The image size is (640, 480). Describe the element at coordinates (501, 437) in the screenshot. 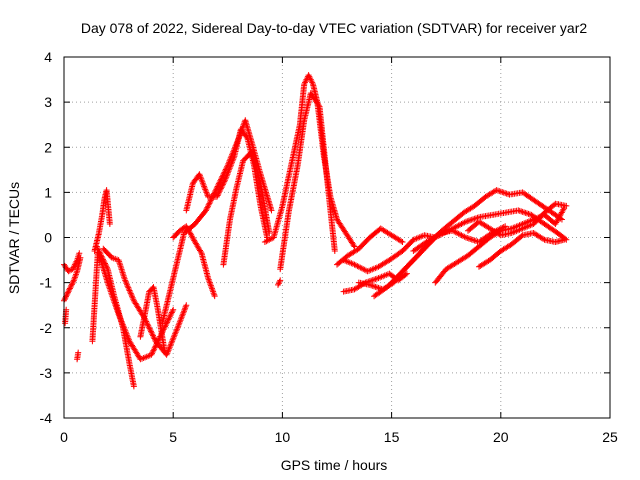

I see `x-tick-label: 20` at that location.